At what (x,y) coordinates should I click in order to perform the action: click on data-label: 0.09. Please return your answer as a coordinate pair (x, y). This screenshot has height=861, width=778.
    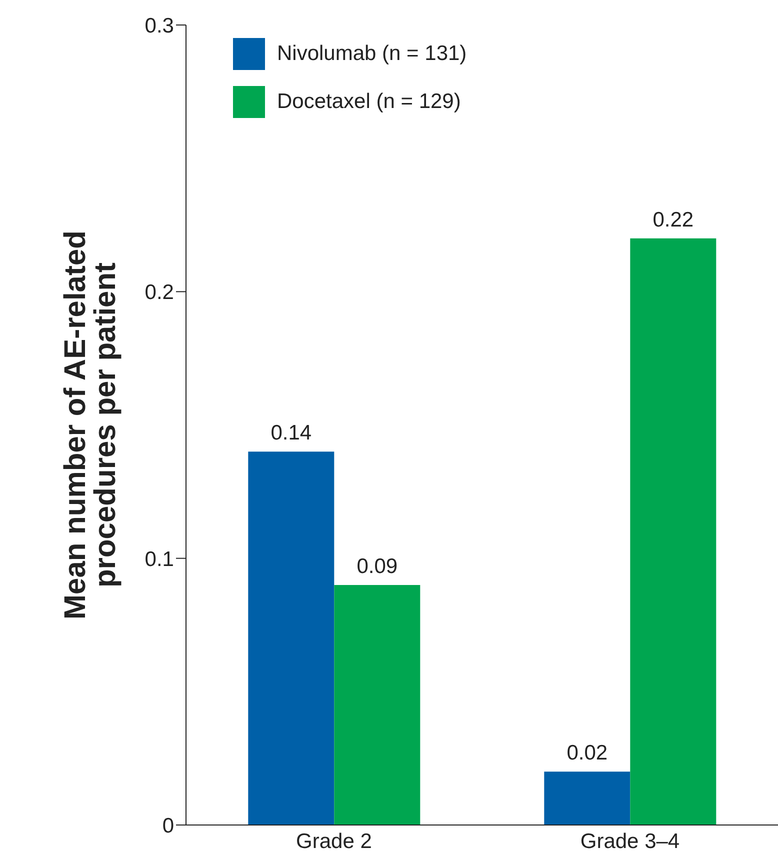
    Looking at the image, I should click on (377, 566).